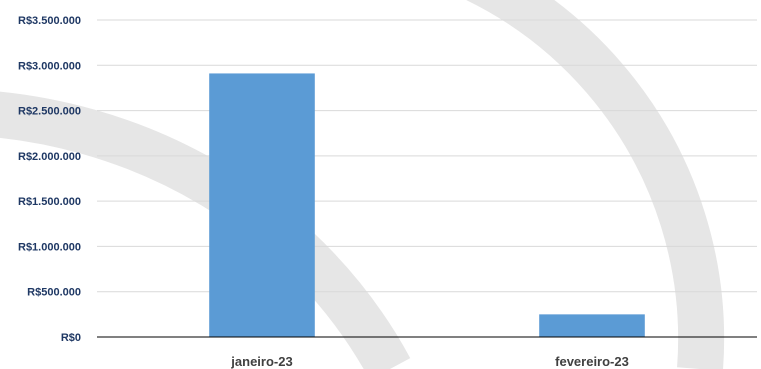 The image size is (761, 369). I want to click on y-tick-label: R$0, so click(71, 338).